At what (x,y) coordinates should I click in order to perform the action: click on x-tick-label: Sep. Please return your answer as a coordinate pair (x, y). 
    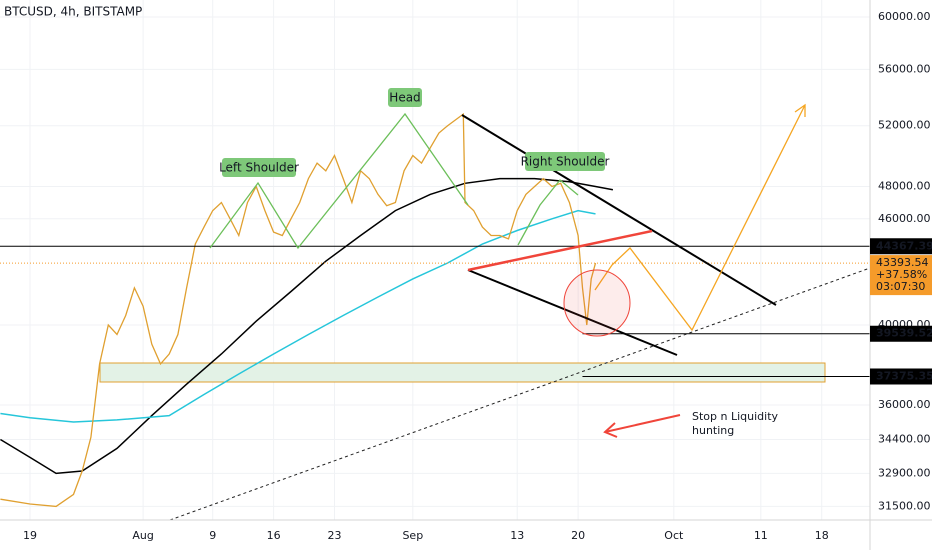
    Looking at the image, I should click on (412, 535).